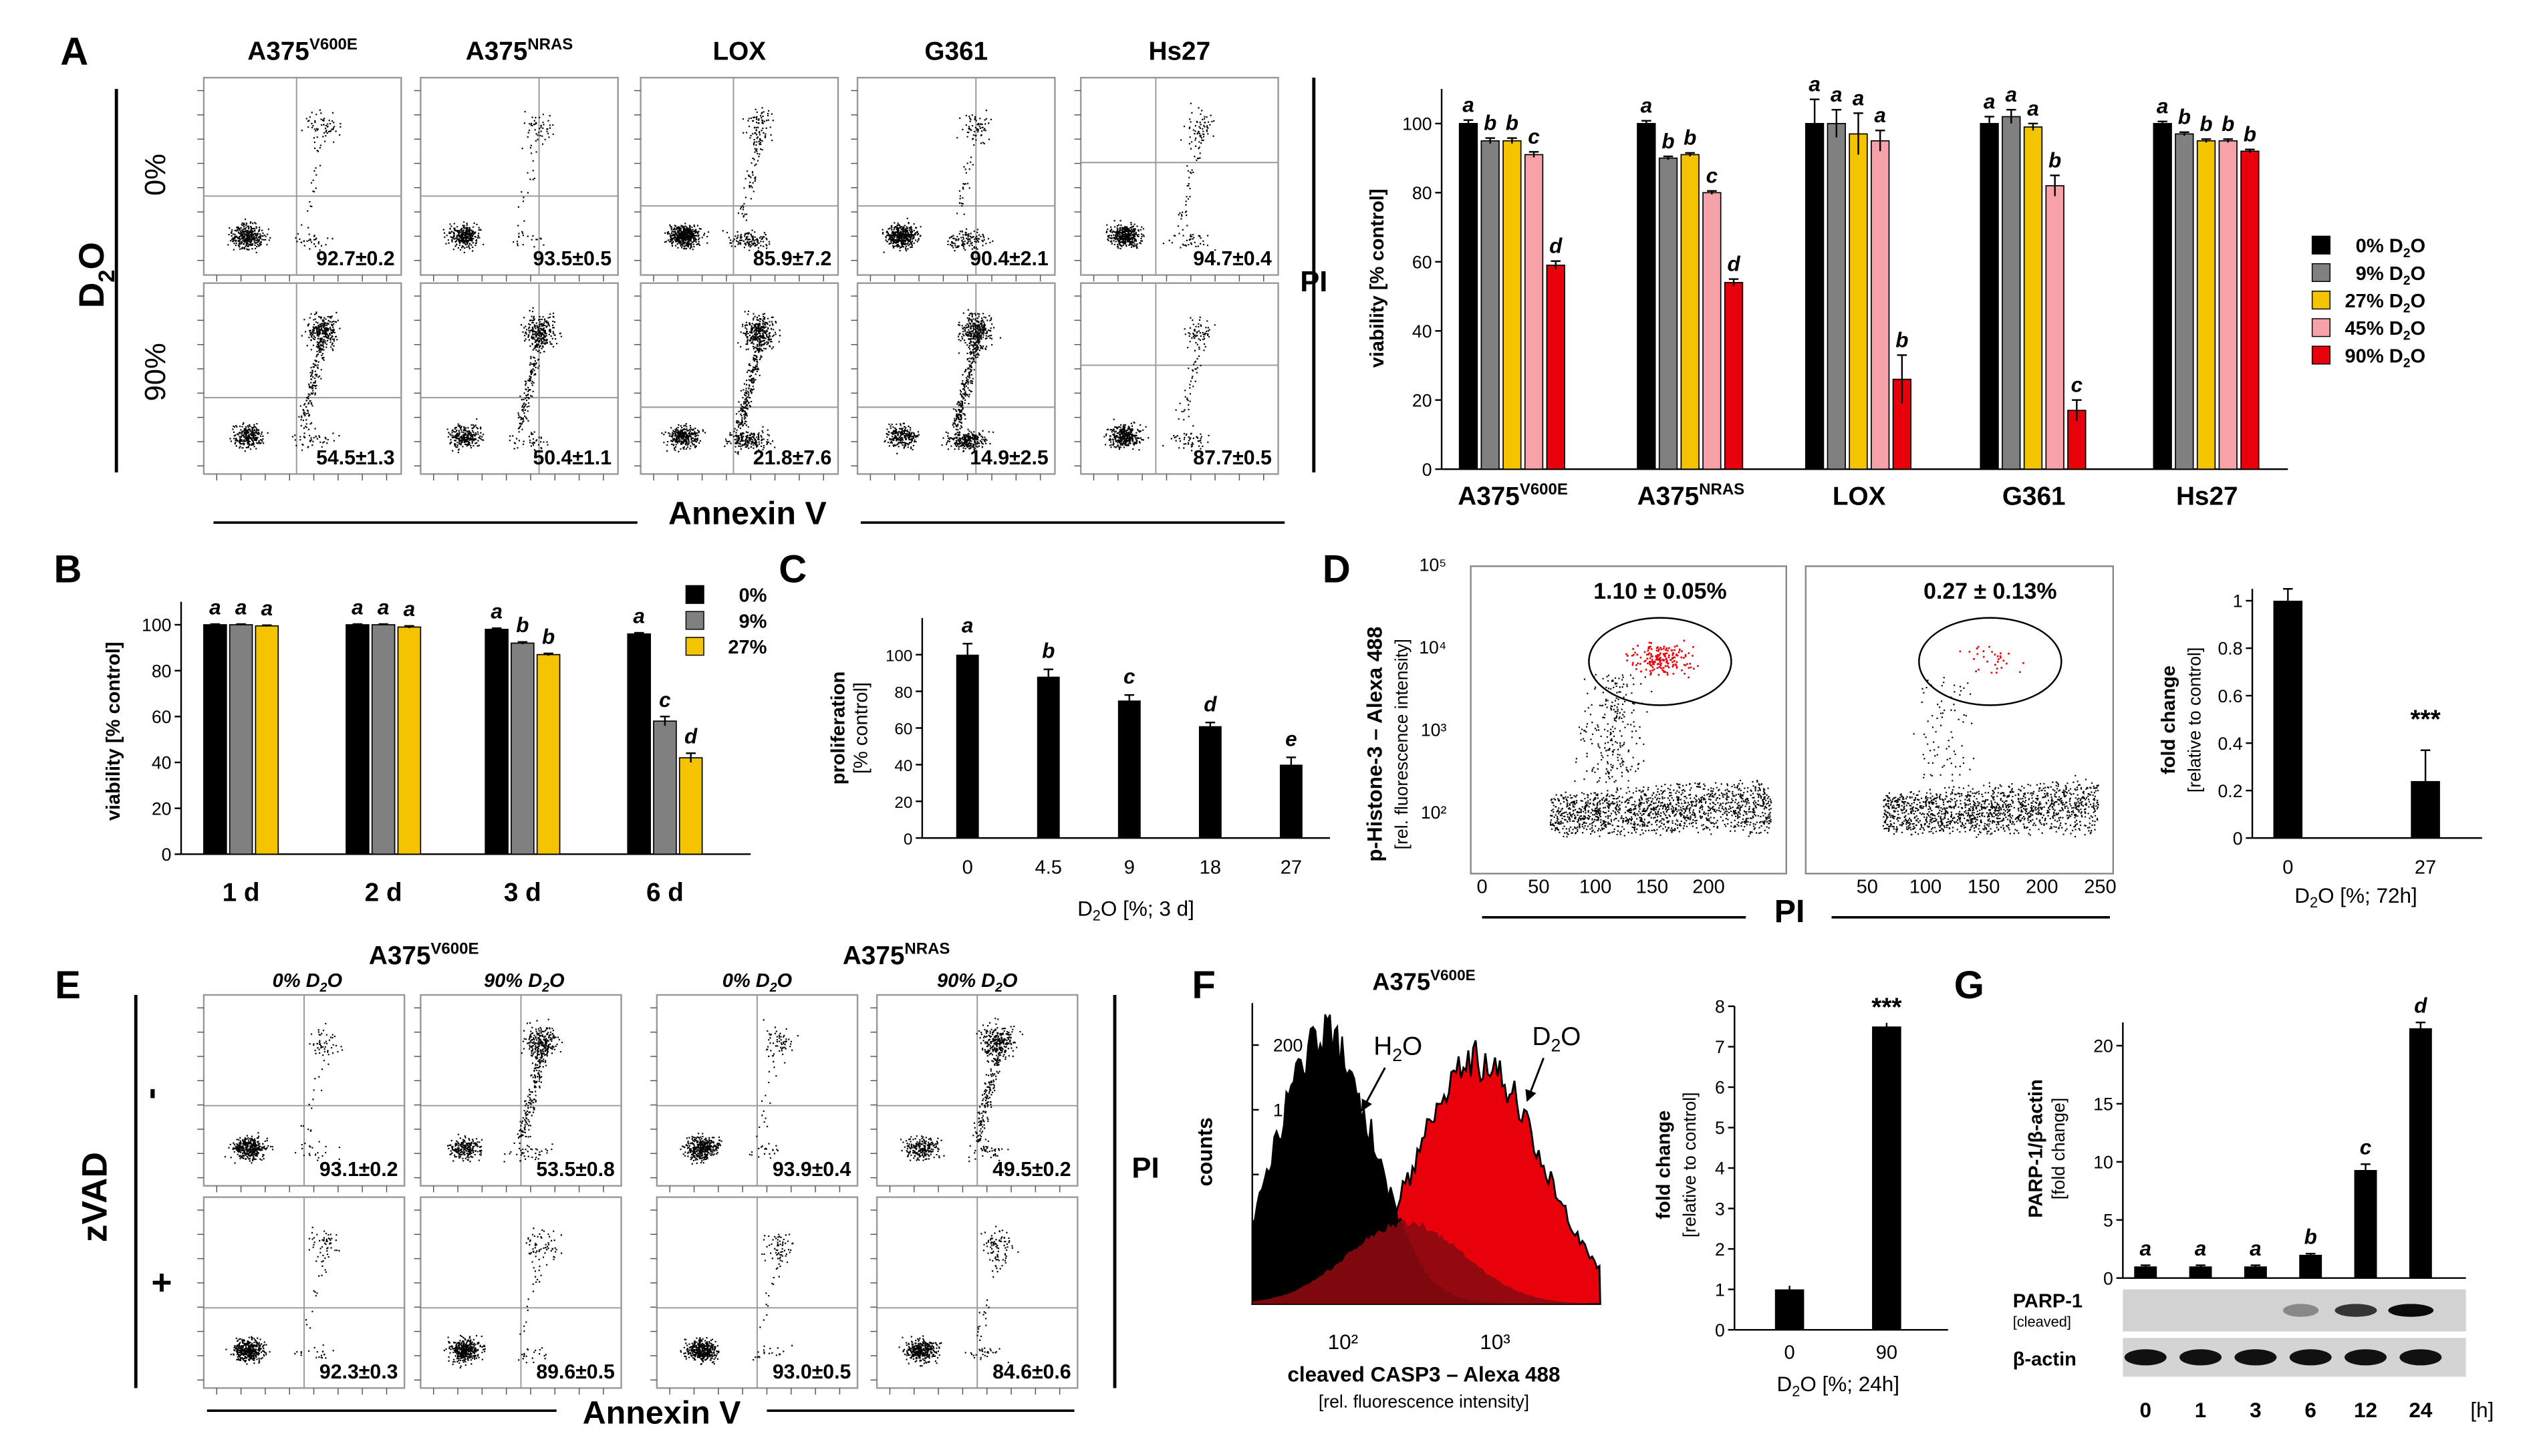  I want to click on scatter-frame, so click(1628, 720).